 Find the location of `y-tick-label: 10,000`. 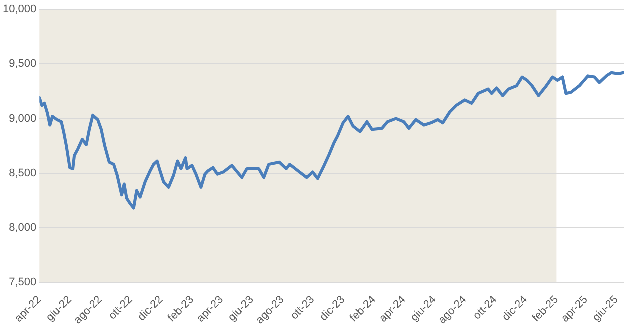

y-tick-label: 10,000 is located at coordinates (19, 10).